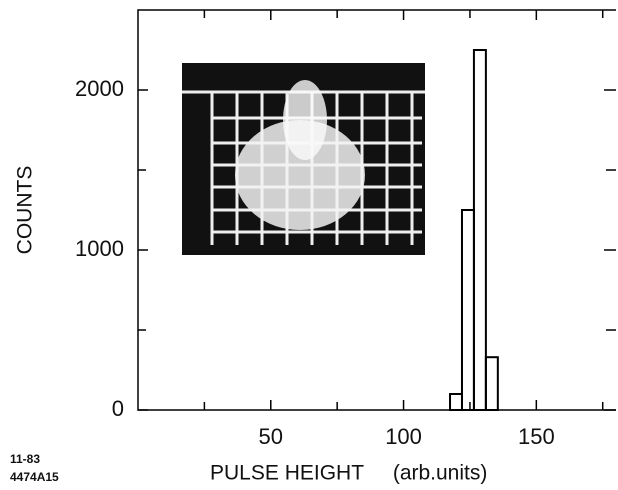  I want to click on x-tick-label: 150, so click(536, 436).